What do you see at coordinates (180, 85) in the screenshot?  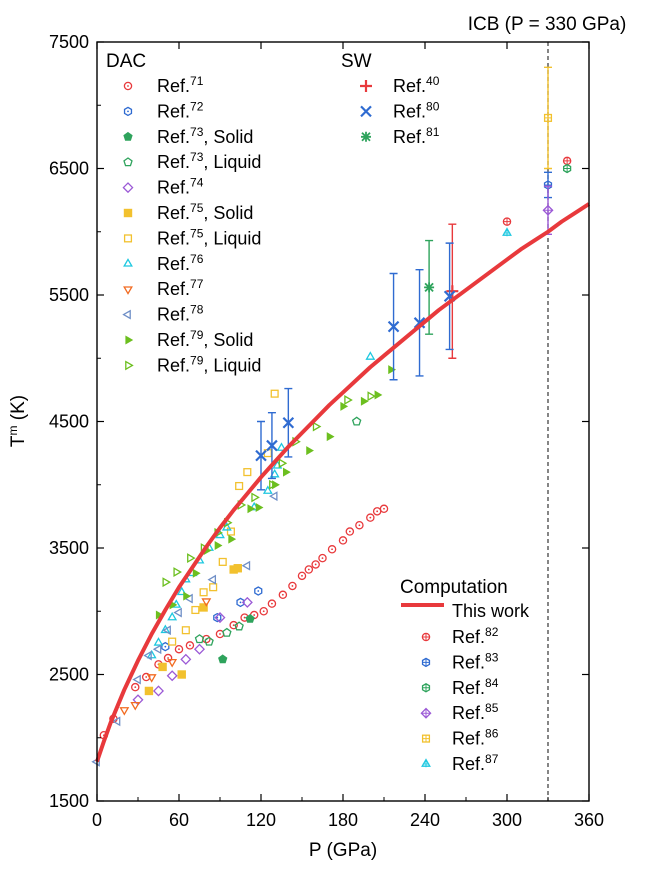 I see `legend-label: Ref.71` at bounding box center [180, 85].